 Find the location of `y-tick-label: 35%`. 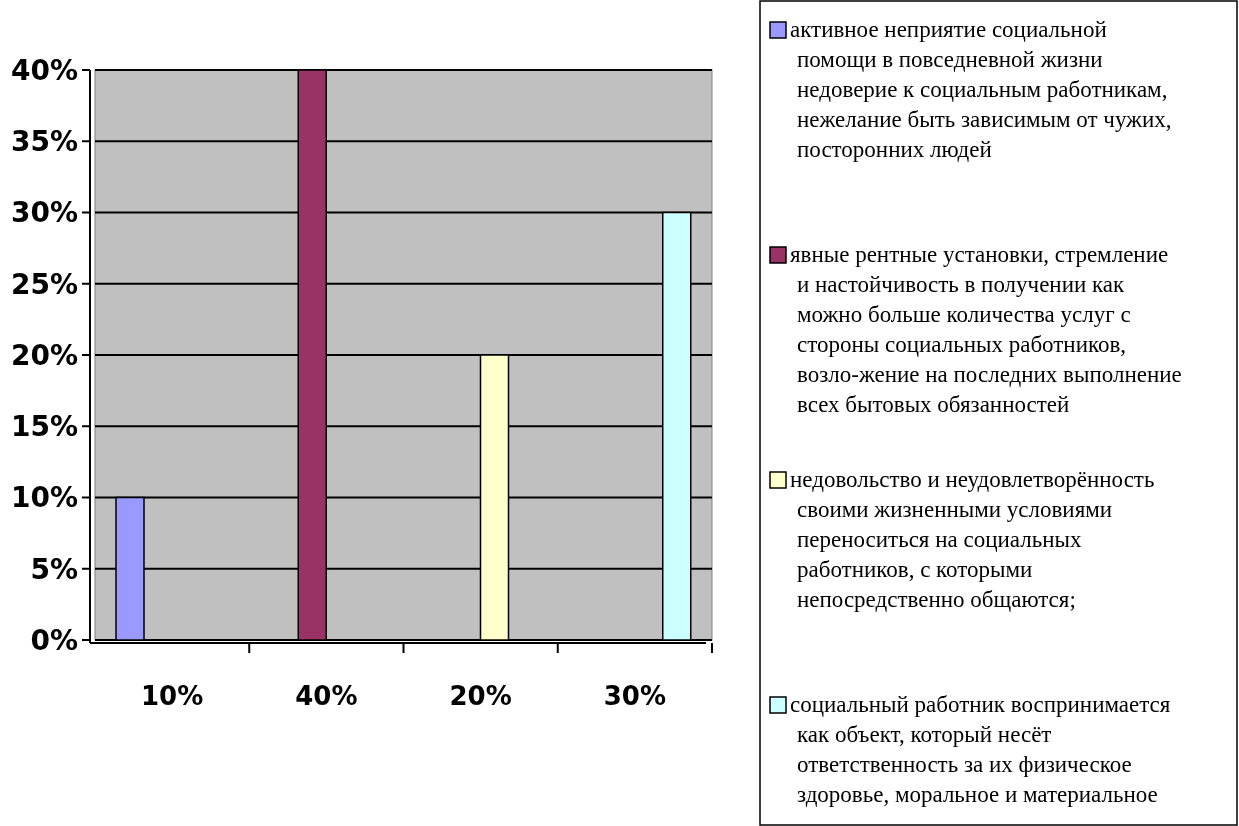

y-tick-label: 35% is located at coordinates (44, 142).